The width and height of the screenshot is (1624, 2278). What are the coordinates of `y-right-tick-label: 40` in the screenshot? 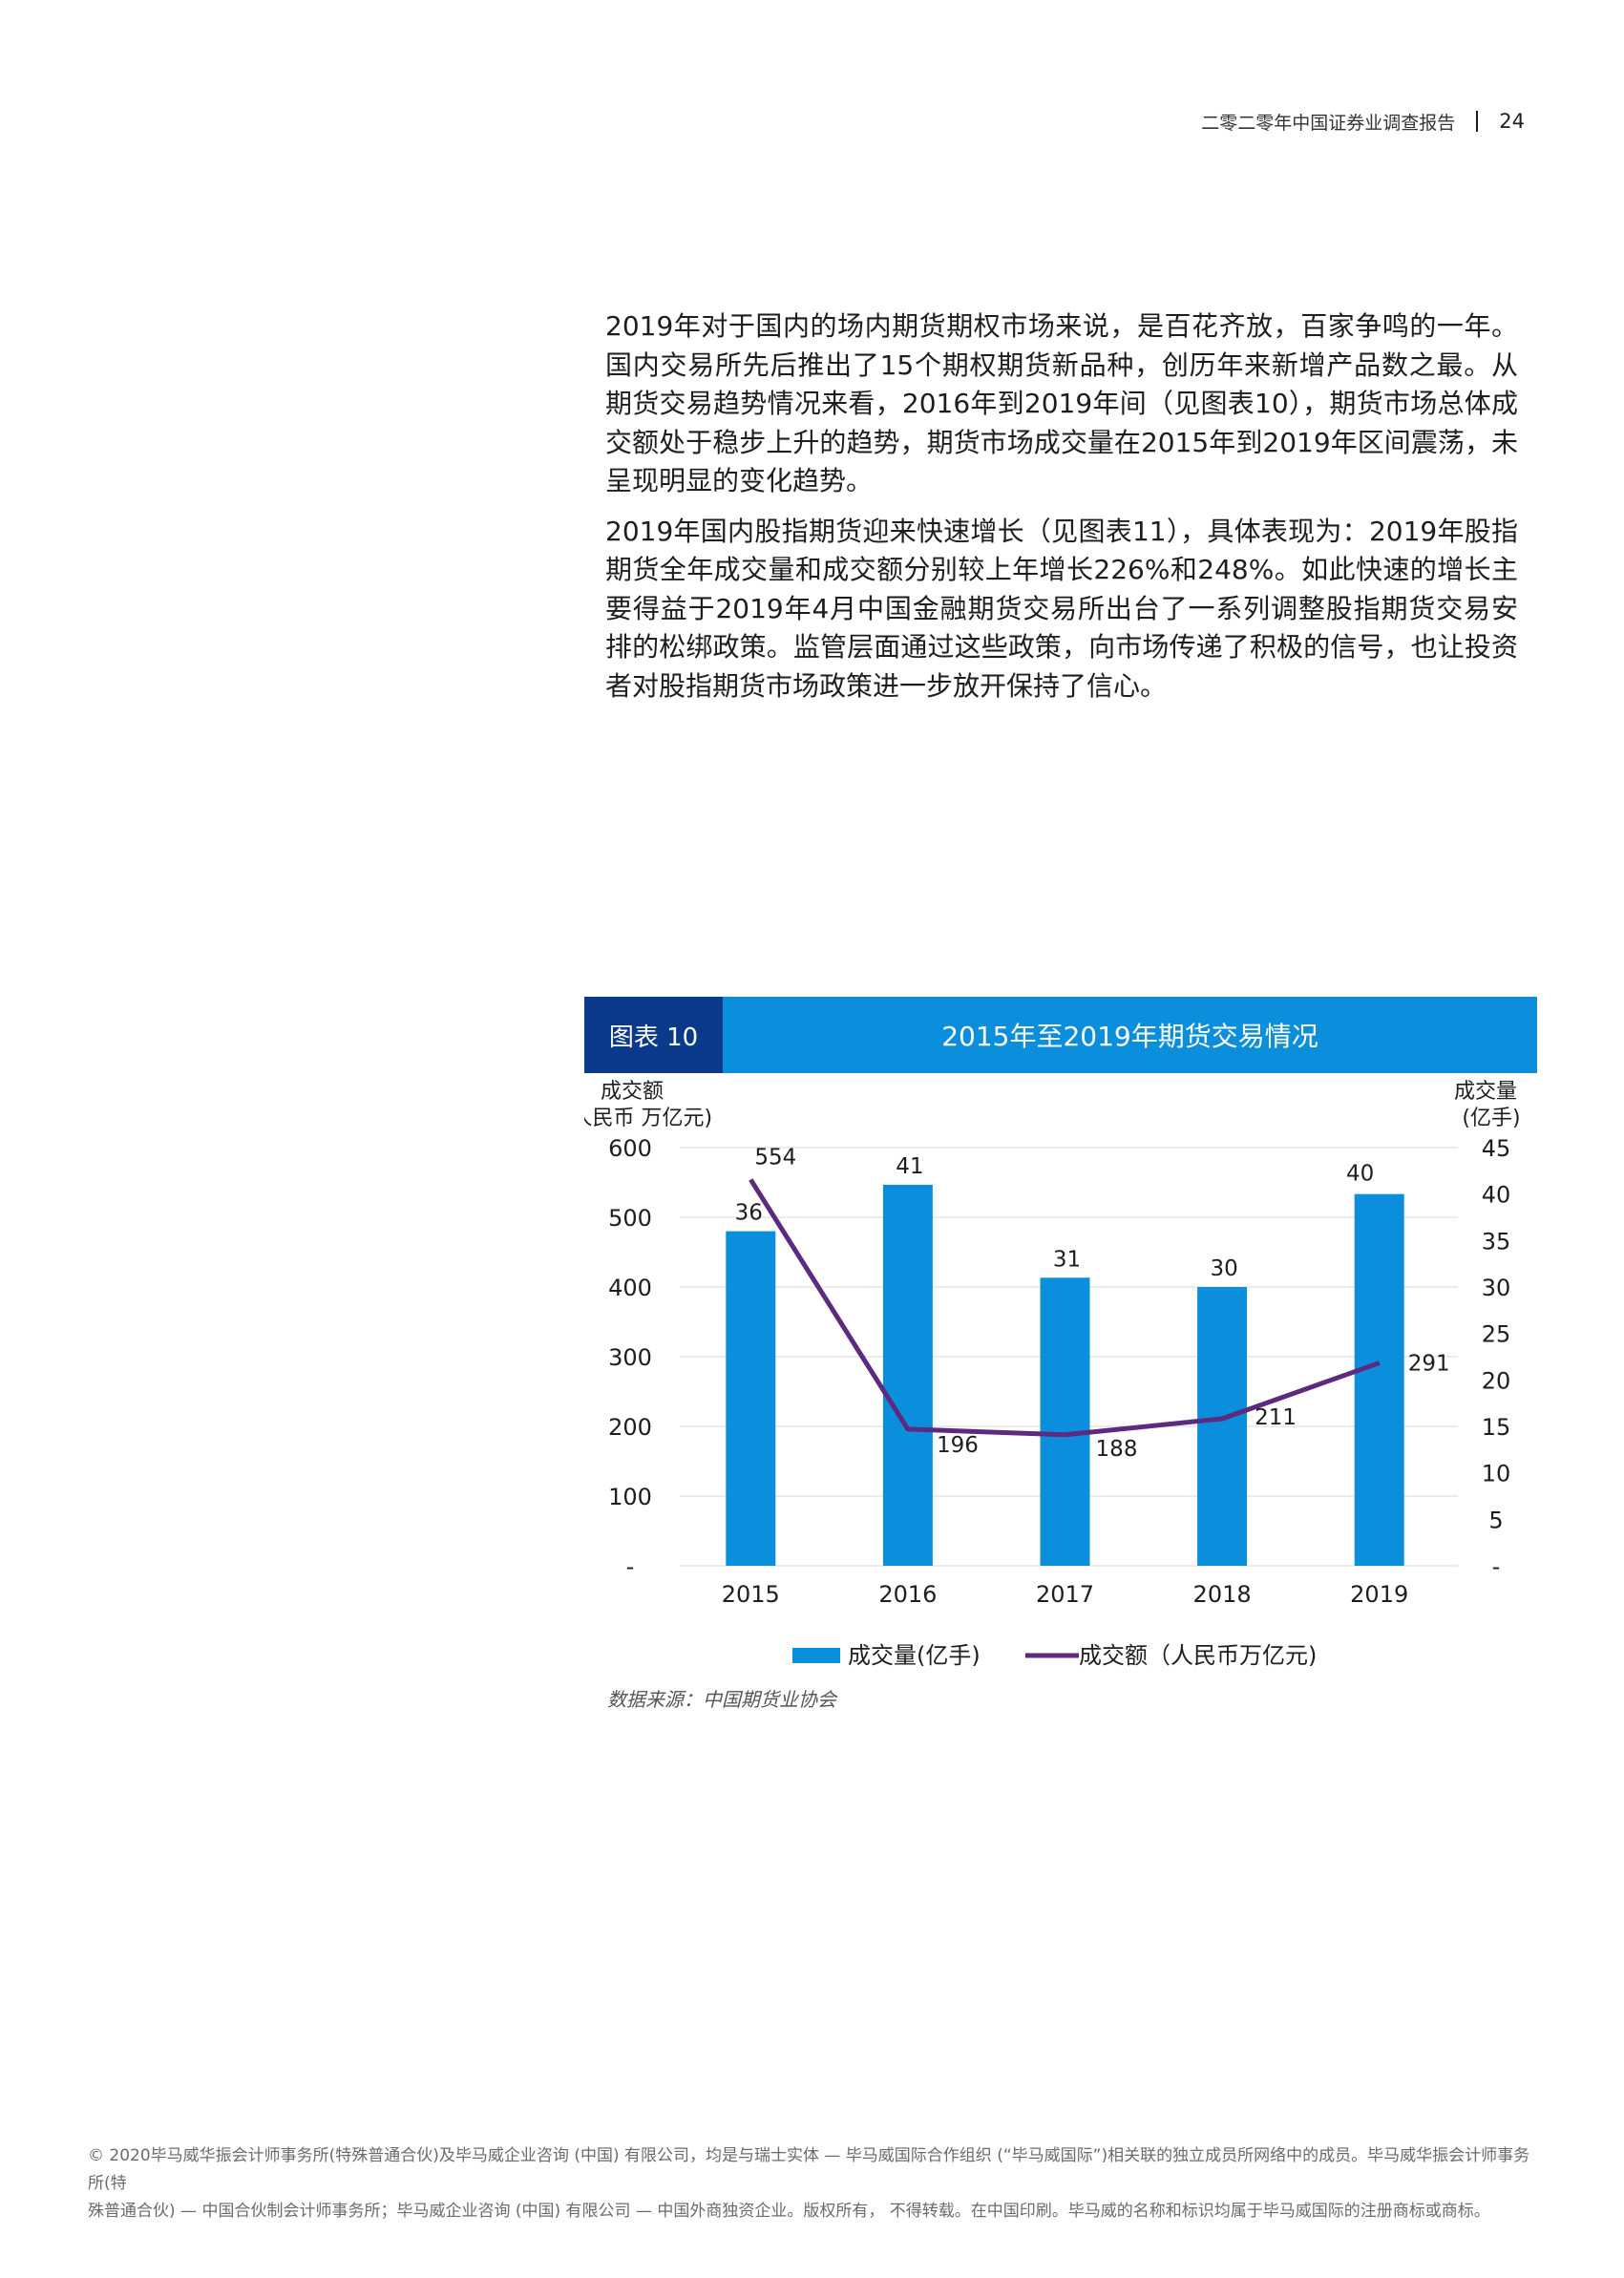 It's located at (1496, 1195).